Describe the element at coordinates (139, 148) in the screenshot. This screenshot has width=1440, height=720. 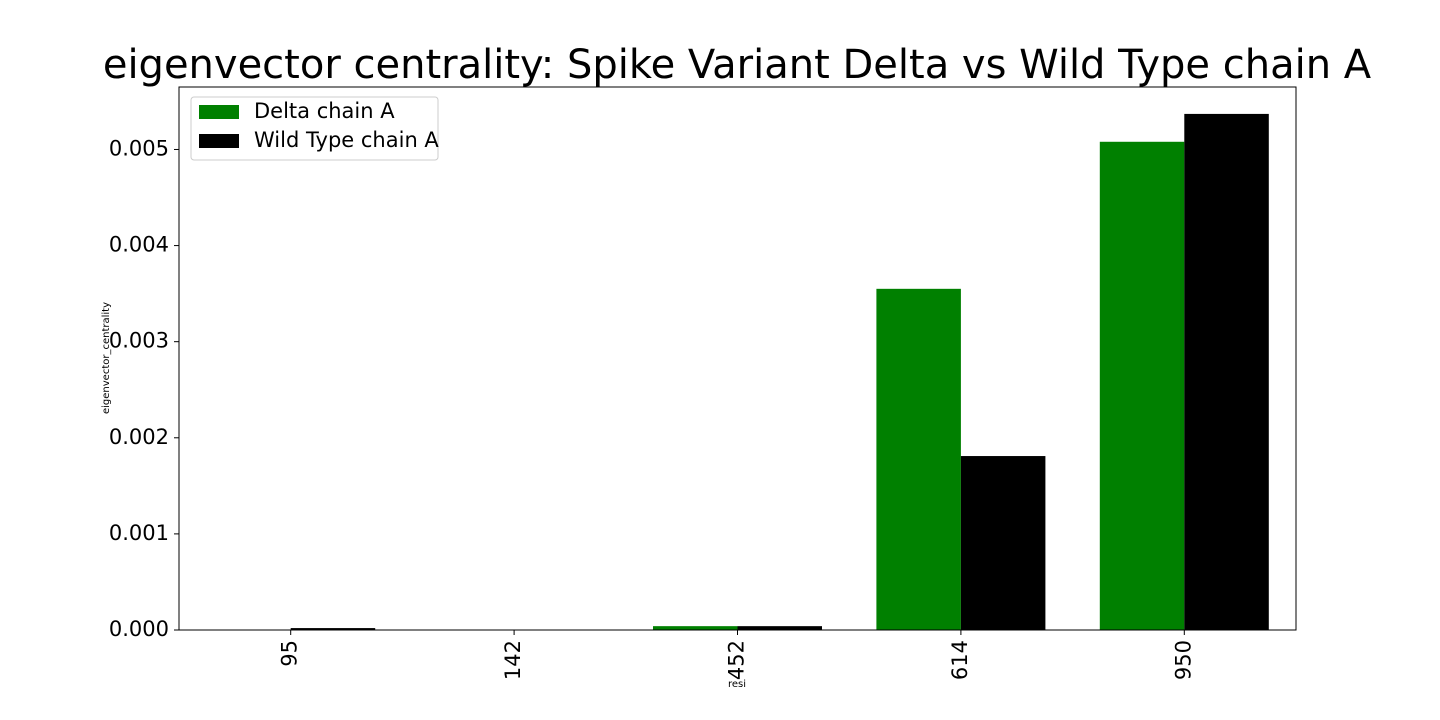
I see `y-tick-label: 0.005` at that location.